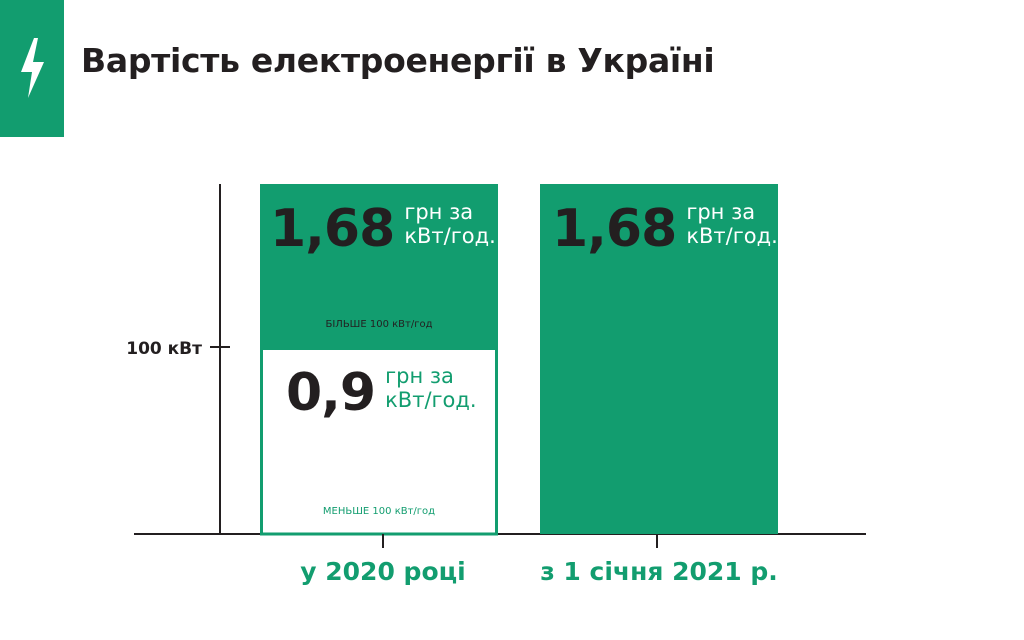 This screenshot has width=1024, height=640. I want to click on lightning-bolt-icon, so click(32, 68).